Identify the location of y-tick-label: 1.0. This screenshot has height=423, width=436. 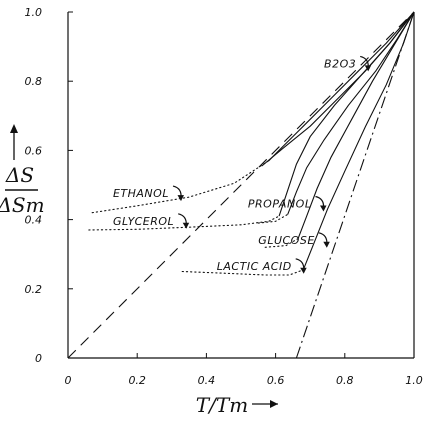
(34, 12).